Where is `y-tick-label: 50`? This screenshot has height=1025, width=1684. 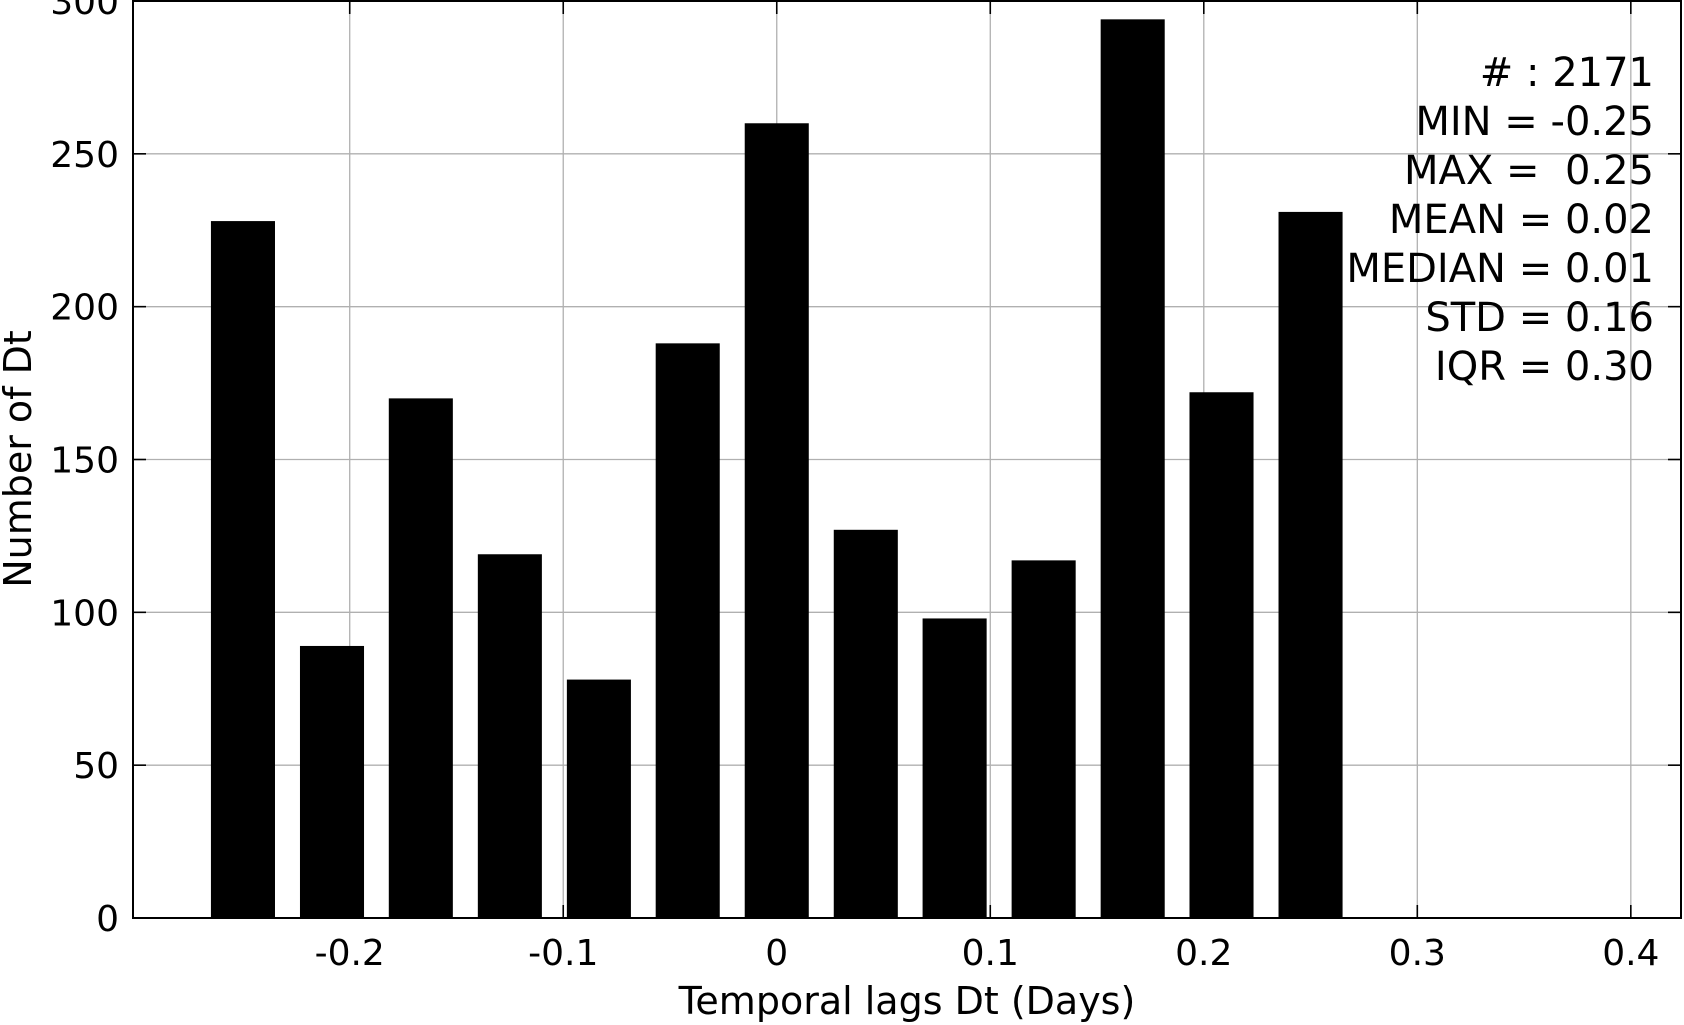 y-tick-label: 50 is located at coordinates (96, 766).